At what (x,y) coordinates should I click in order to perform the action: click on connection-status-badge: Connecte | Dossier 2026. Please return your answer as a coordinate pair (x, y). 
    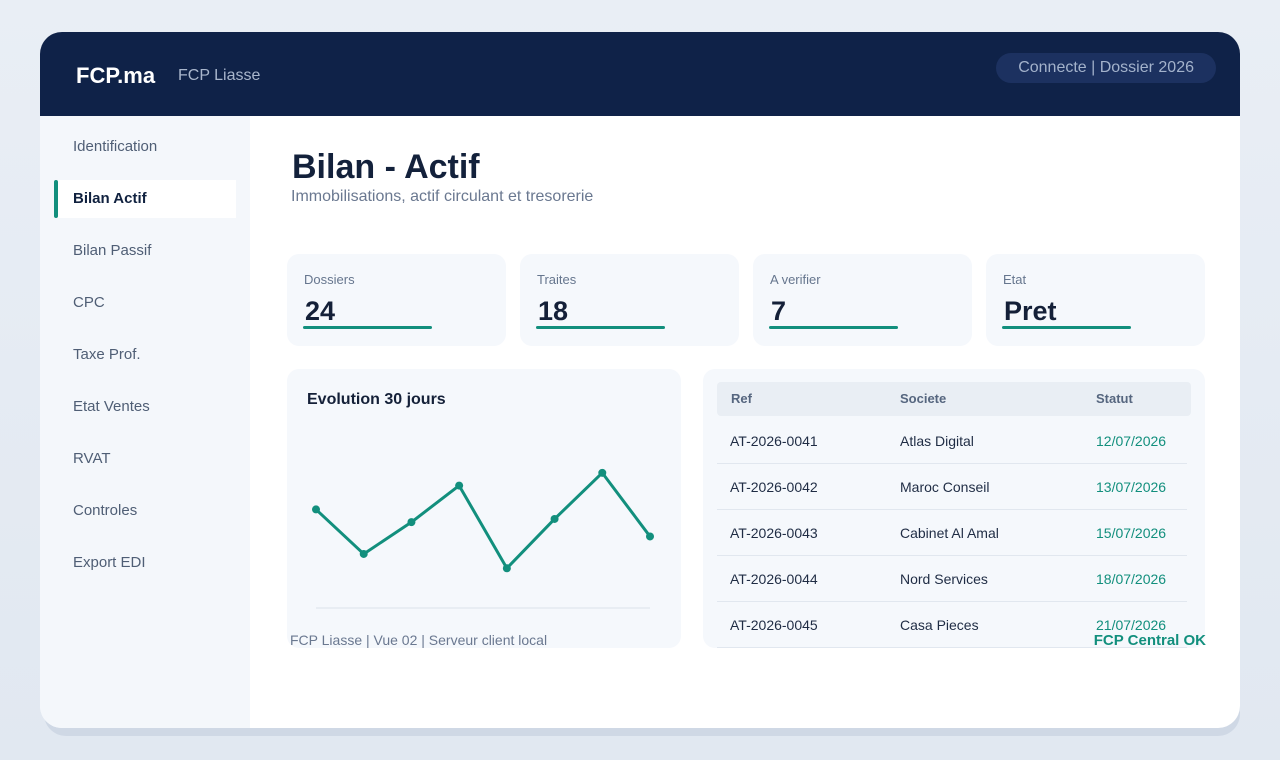
    Looking at the image, I should click on (1106, 68).